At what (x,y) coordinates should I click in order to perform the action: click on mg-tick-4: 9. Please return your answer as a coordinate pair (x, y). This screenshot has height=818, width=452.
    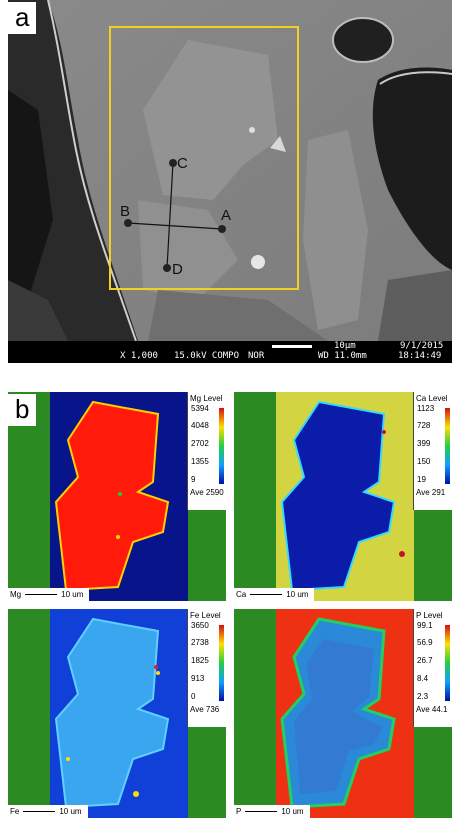
    Looking at the image, I should click on (193, 479).